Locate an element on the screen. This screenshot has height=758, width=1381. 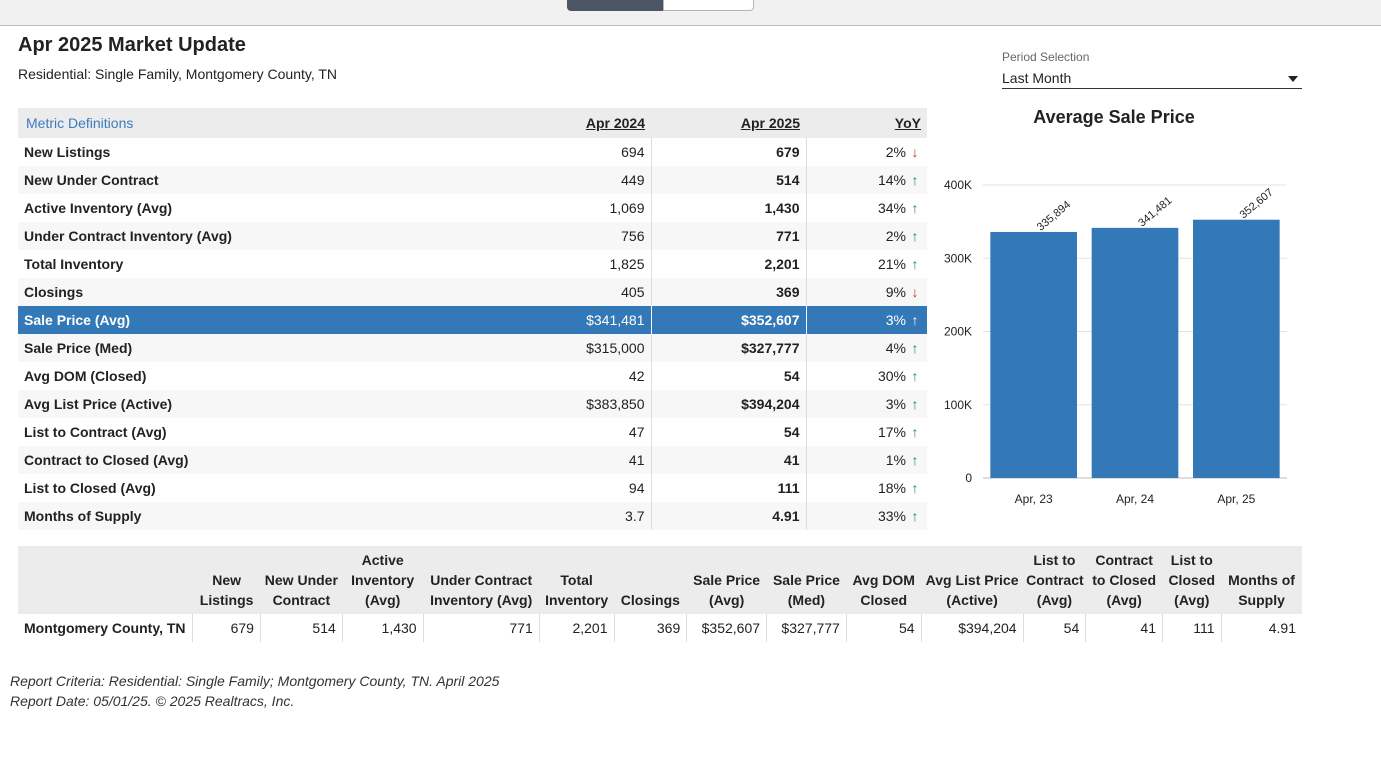
summary-column-header: New Listings is located at coordinates (226, 580).